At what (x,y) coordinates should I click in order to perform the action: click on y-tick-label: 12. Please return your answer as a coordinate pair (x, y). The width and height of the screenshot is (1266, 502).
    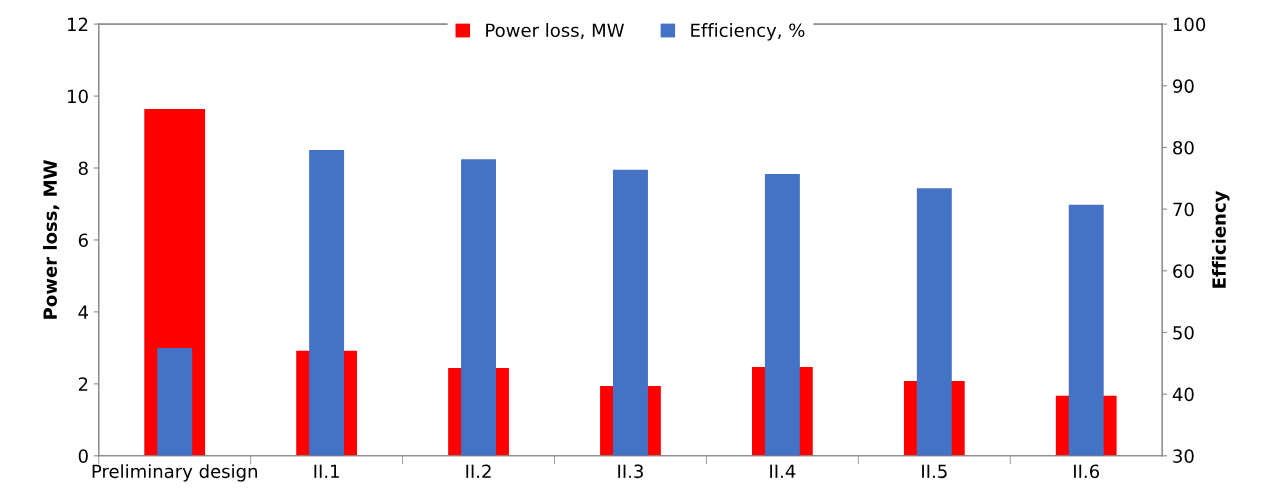
    Looking at the image, I should click on (78, 24).